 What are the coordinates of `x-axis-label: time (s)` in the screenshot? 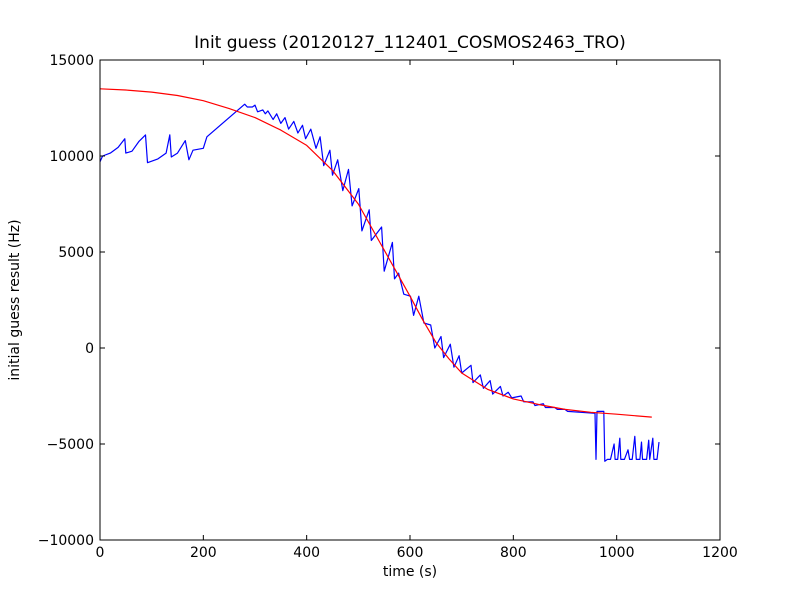 It's located at (410, 572).